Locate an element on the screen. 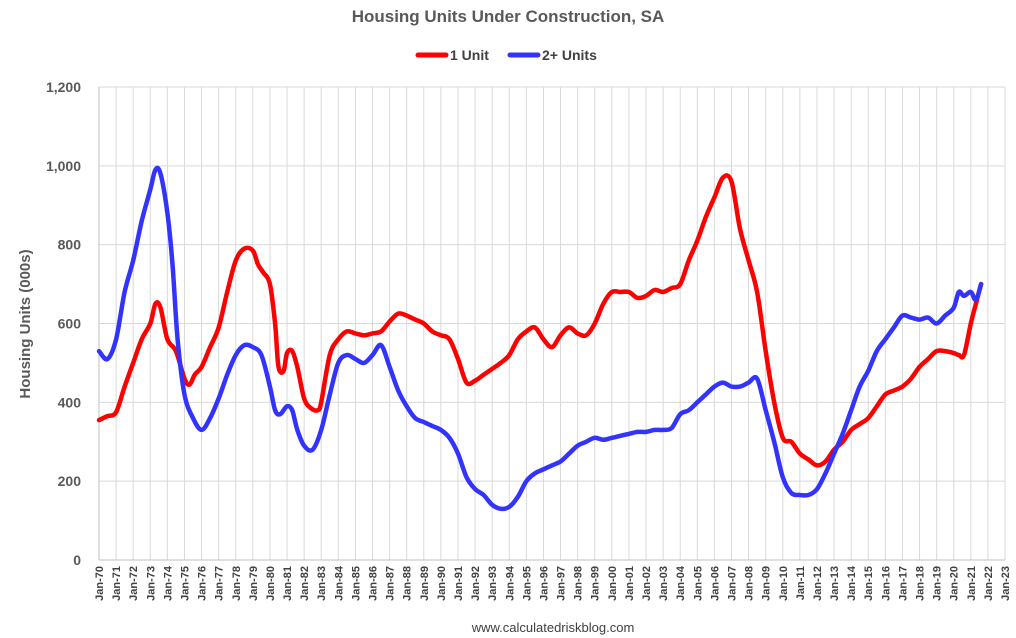 The width and height of the screenshot is (1016, 638). legend-label-2-units: 2+ Units is located at coordinates (569, 55).